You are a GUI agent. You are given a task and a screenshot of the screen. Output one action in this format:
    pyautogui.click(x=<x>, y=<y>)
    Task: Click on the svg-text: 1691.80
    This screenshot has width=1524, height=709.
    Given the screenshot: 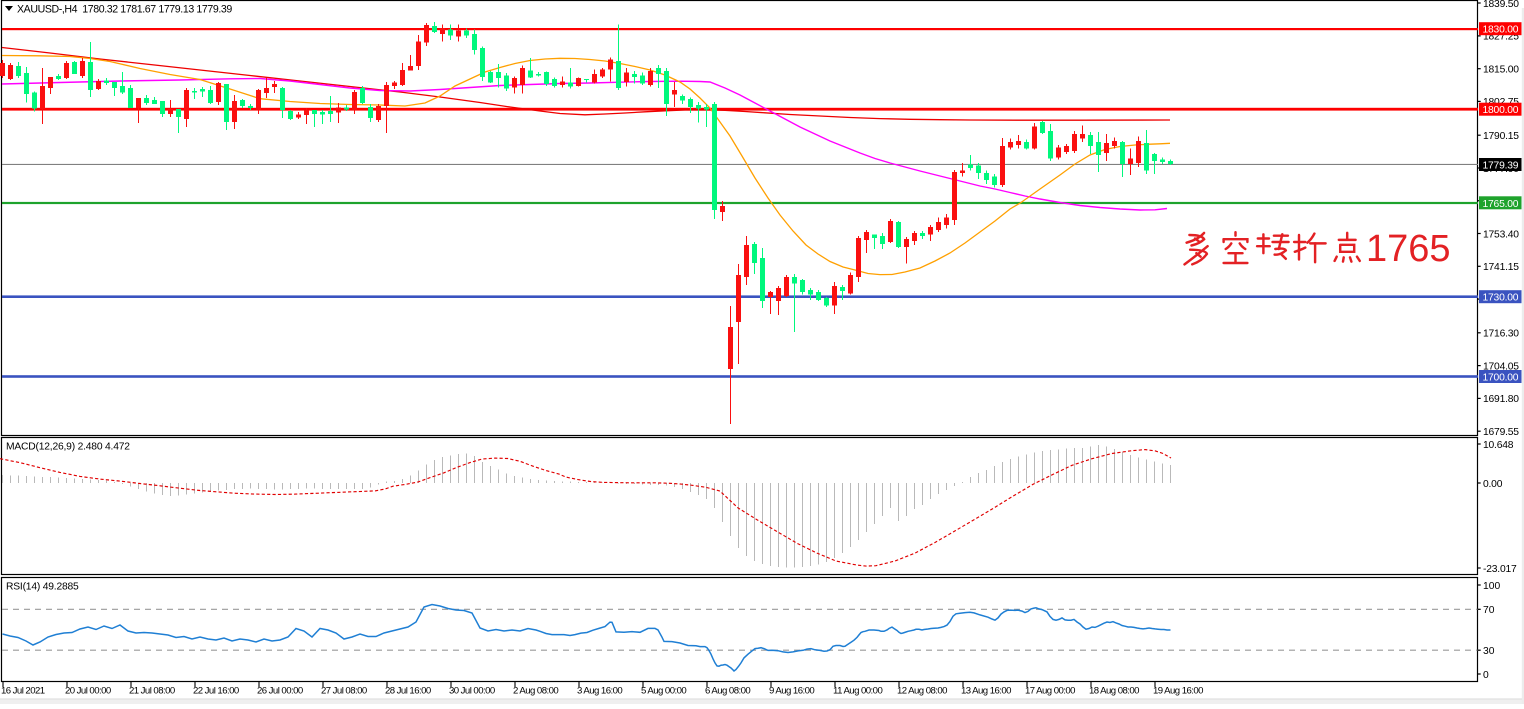 What is the action you would take?
    pyautogui.click(x=1501, y=399)
    